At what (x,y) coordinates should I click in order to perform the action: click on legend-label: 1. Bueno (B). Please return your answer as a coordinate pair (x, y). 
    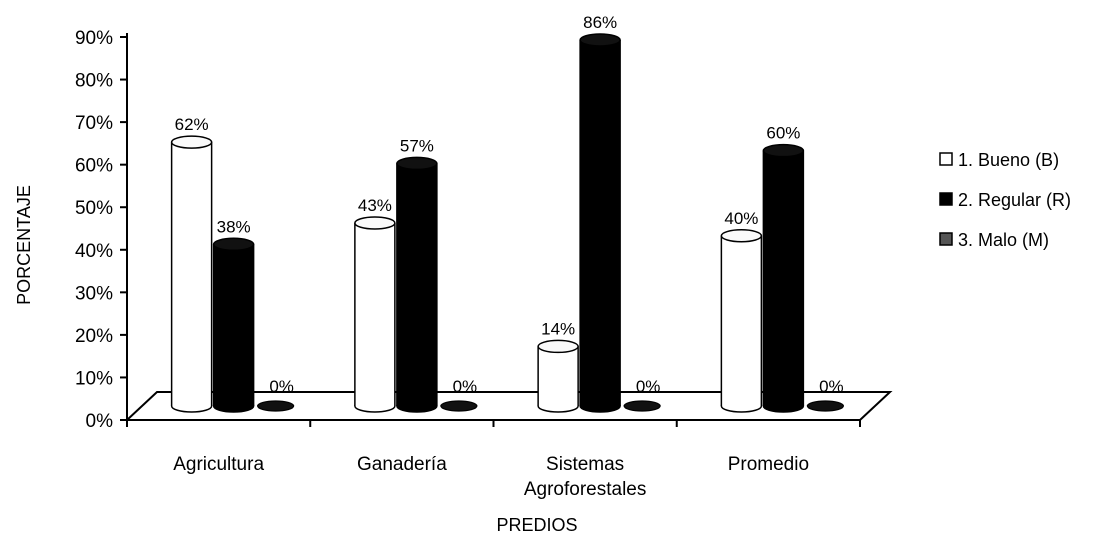
    Looking at the image, I should click on (1008, 160).